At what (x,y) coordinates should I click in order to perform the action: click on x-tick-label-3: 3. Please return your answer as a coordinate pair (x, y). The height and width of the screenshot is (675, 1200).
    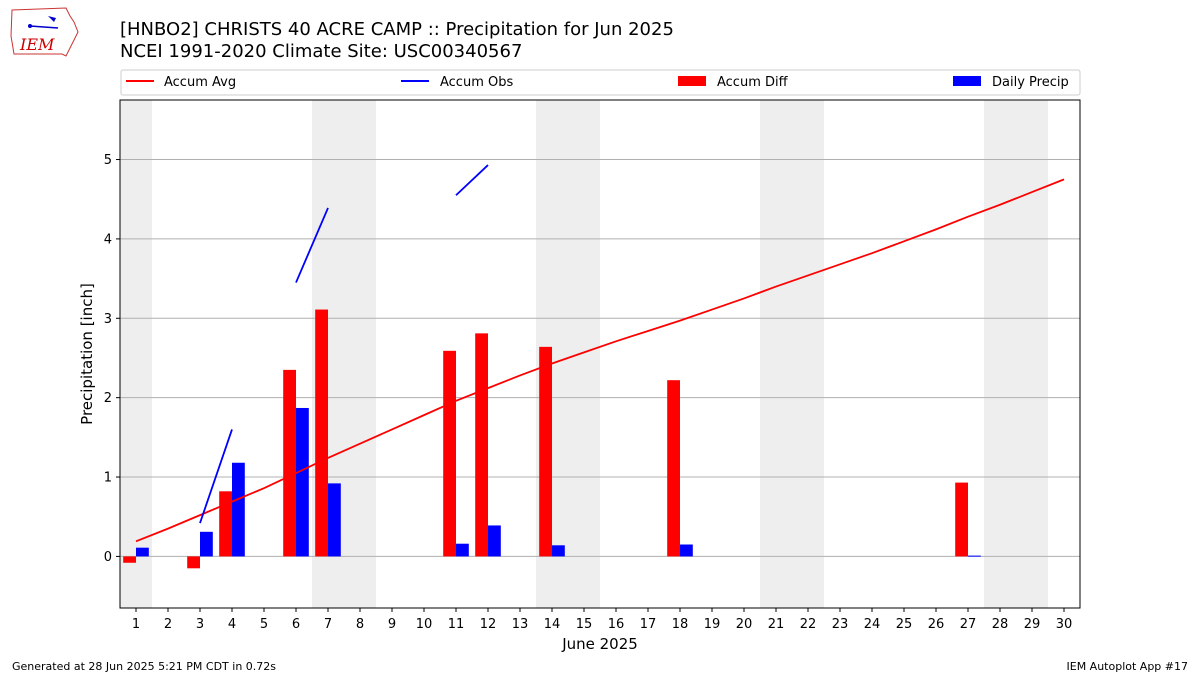
    Looking at the image, I should click on (200, 624).